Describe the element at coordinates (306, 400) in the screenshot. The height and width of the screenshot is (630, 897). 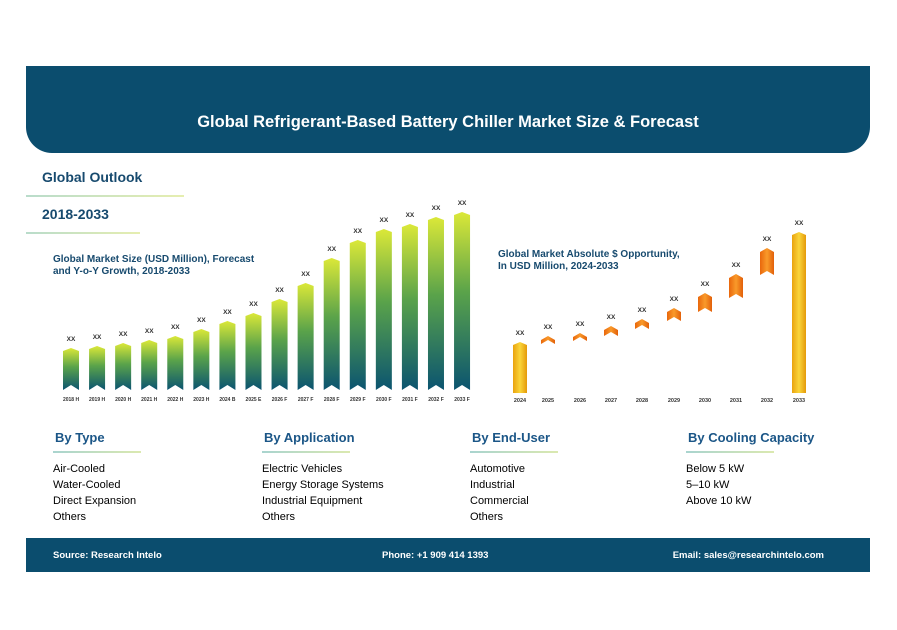
I see `x-tick-label: 2027 F` at that location.